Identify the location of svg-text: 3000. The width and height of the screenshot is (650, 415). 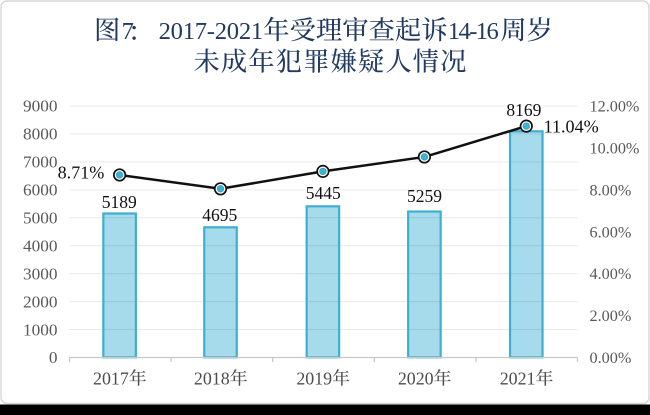
(40, 273).